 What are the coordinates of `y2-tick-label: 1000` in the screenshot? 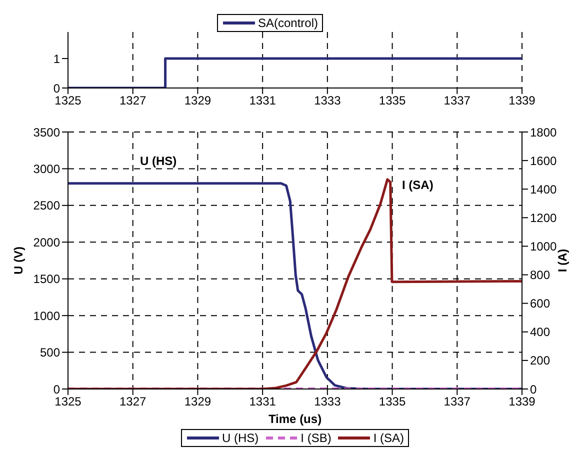 It's located at (544, 246).